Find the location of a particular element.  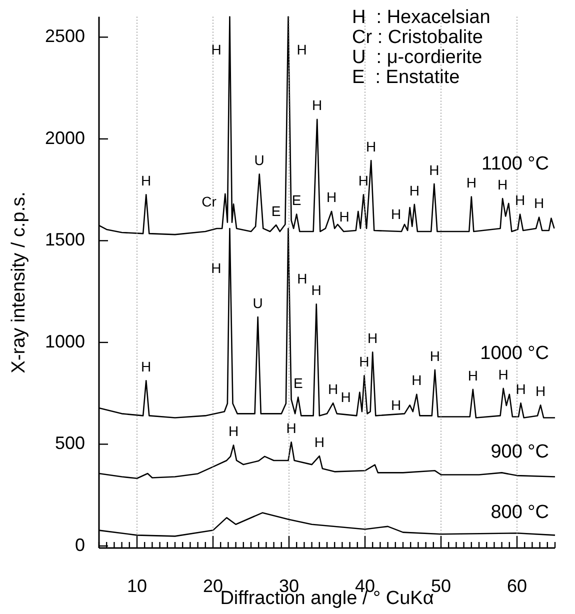

annotation: H : Hexacelsian is located at coordinates (421, 17).